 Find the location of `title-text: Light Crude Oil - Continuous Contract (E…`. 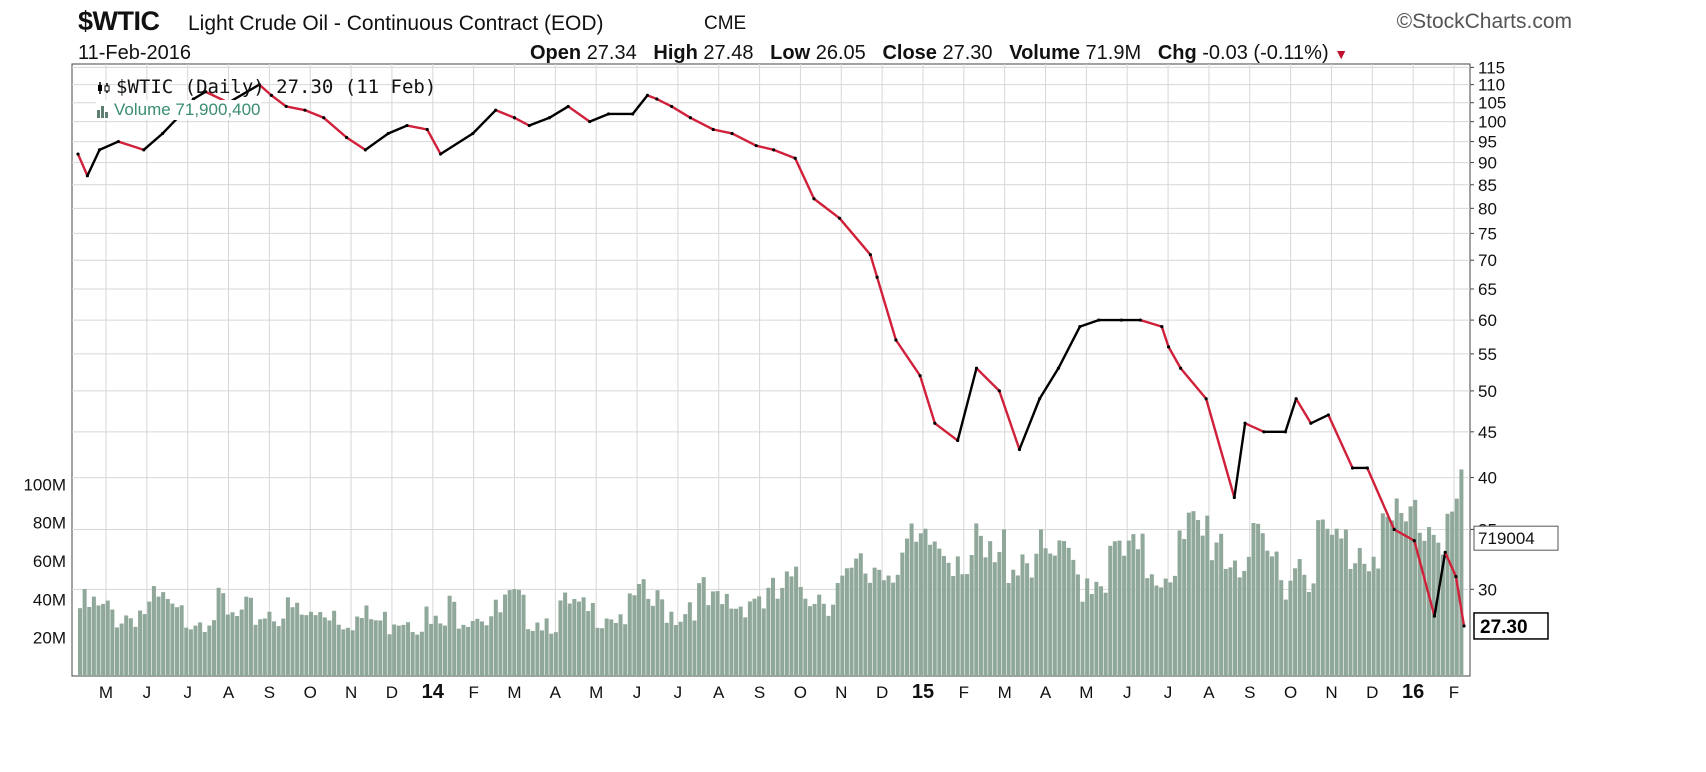

title-text: Light Crude Oil - Continuous Contract (E… is located at coordinates (396, 23).